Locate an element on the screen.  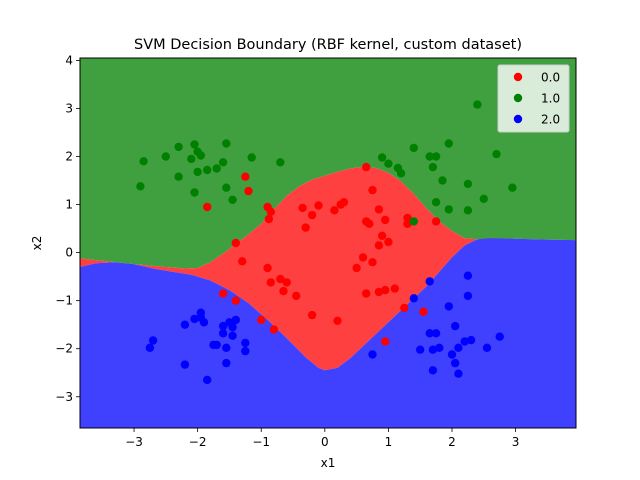
legend-label-2: 2.0 is located at coordinates (550, 120).